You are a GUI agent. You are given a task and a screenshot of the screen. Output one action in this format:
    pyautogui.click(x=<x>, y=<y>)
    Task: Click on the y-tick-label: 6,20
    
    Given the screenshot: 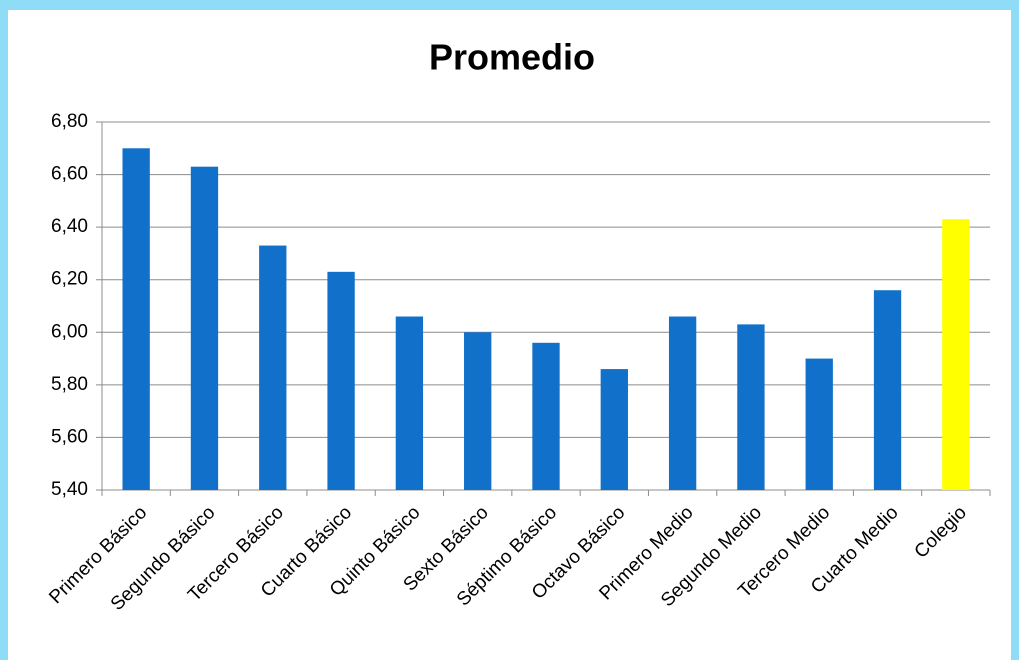 What is the action you would take?
    pyautogui.click(x=69, y=279)
    